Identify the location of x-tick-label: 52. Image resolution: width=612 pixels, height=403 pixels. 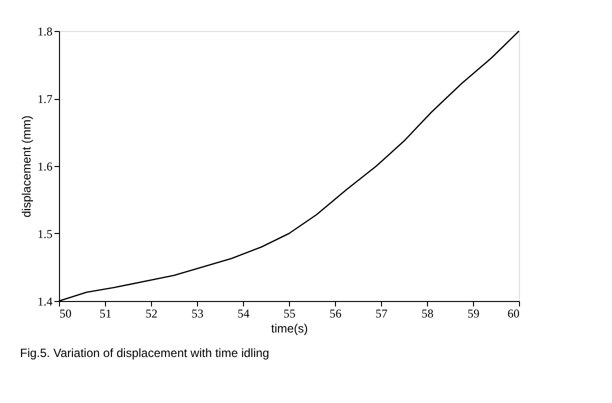
(152, 313).